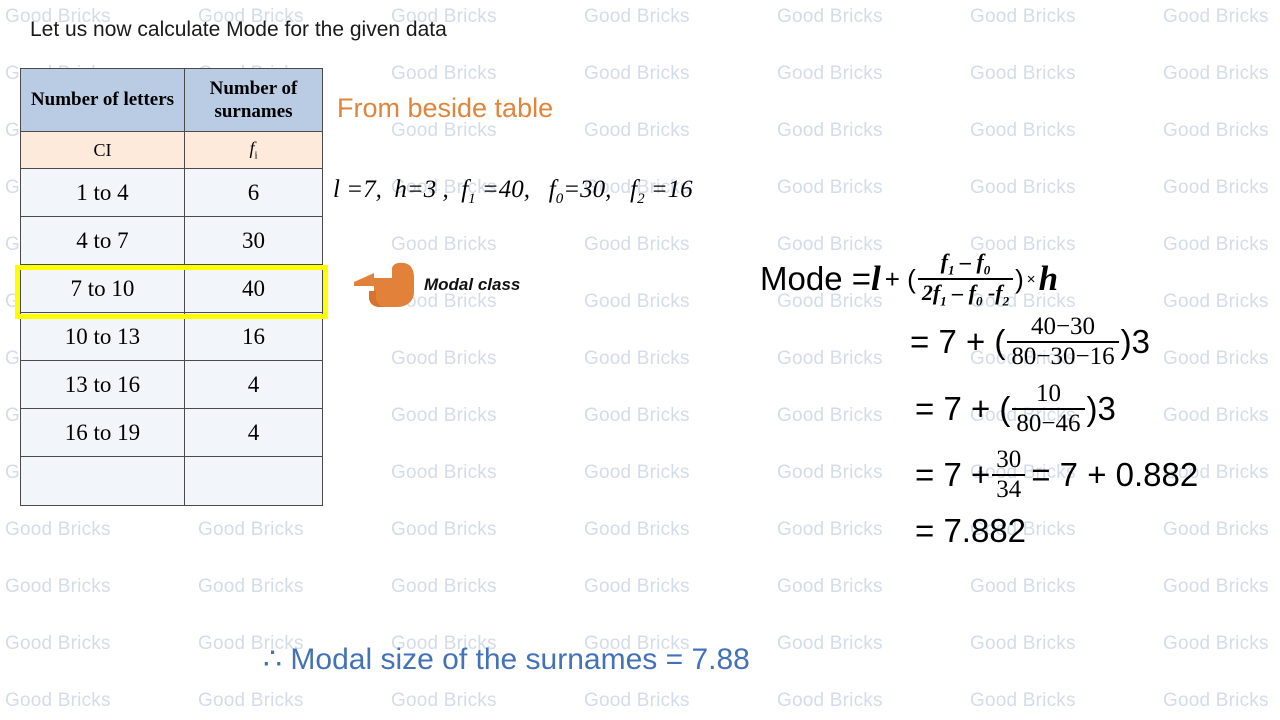 The width and height of the screenshot is (1280, 720). I want to click on calculation-step-3: = 7 + ( 10 80−46 )3, so click(1056, 408).